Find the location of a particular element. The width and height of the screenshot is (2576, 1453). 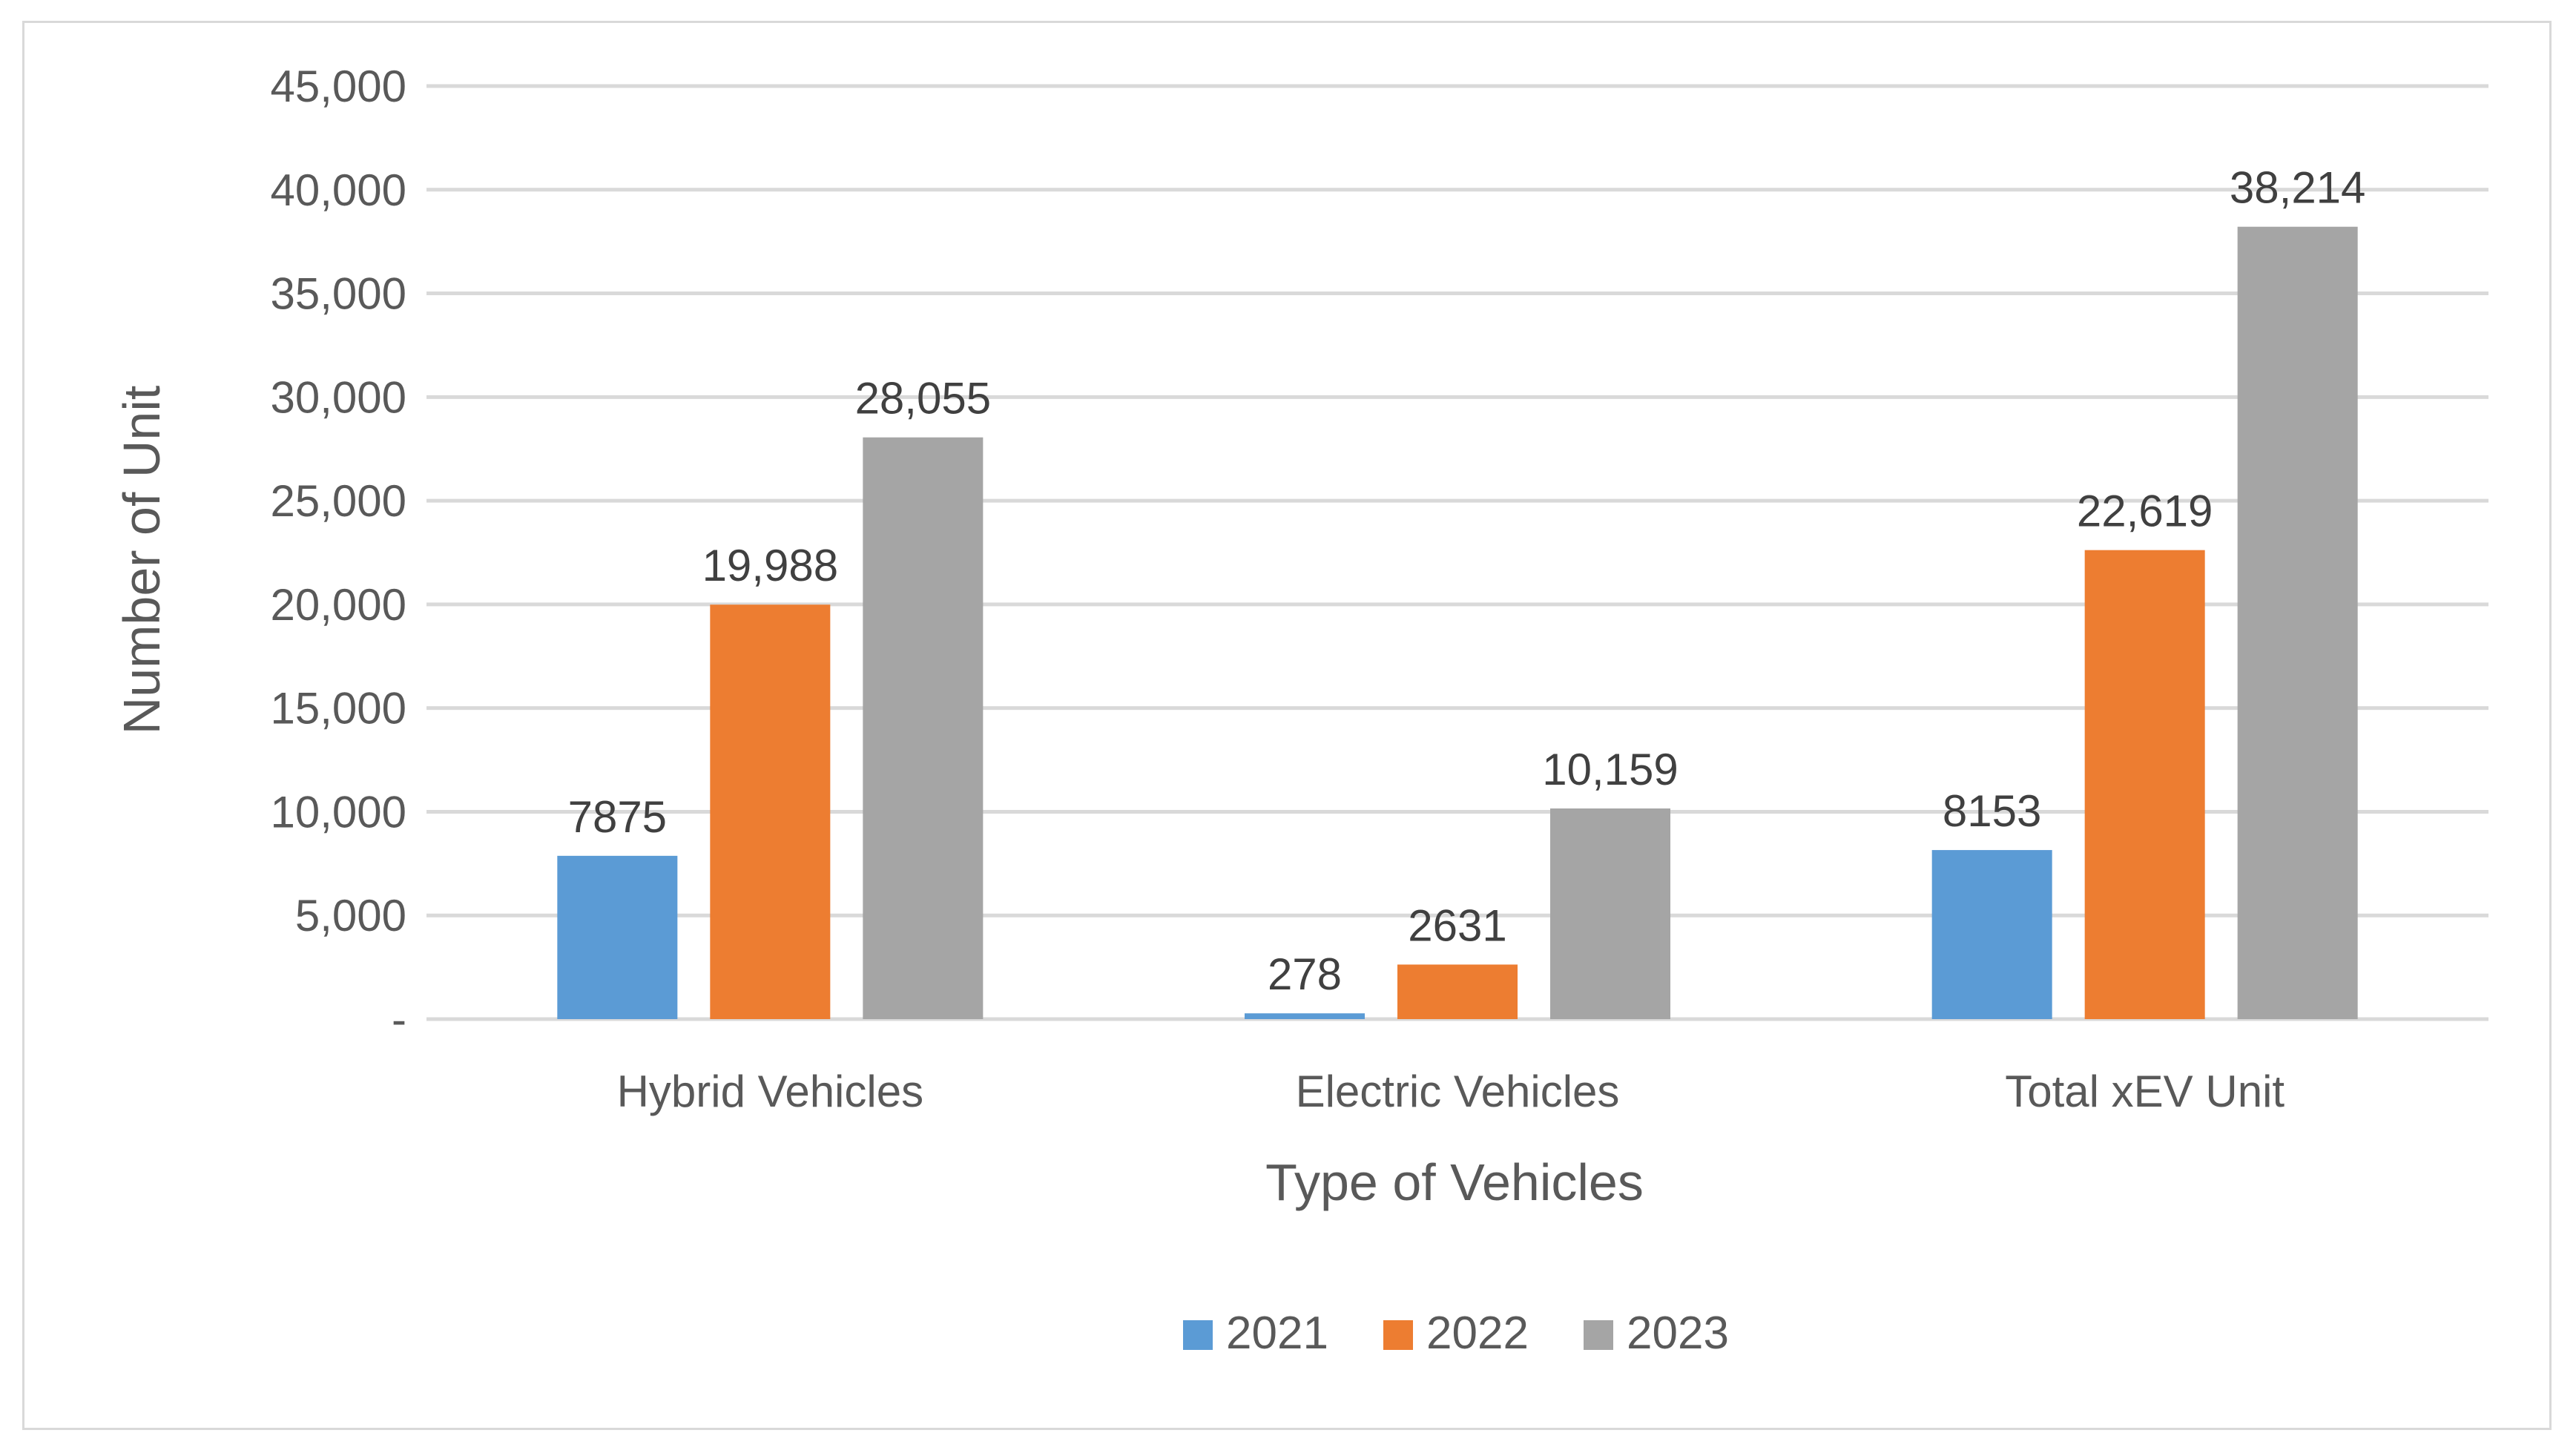

y-tick-label: 5,000 is located at coordinates (350, 915).